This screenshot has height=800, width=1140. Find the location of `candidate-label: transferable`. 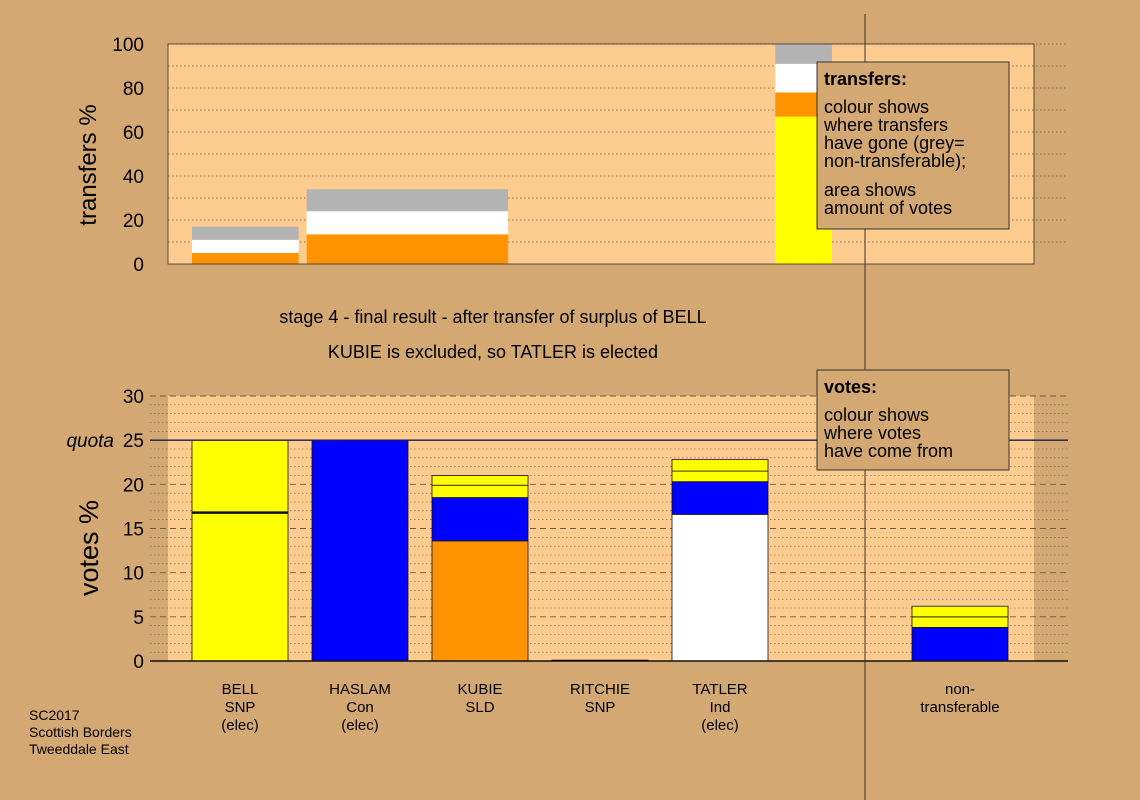

candidate-label: transferable is located at coordinates (959, 707).